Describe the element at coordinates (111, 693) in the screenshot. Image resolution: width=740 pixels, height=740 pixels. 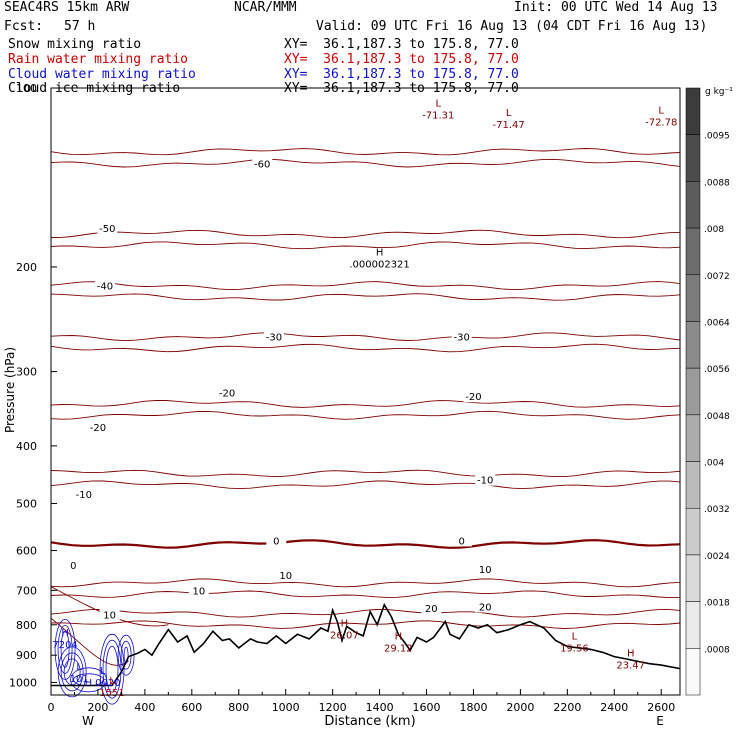
I see `extremum-value: 1551` at that location.